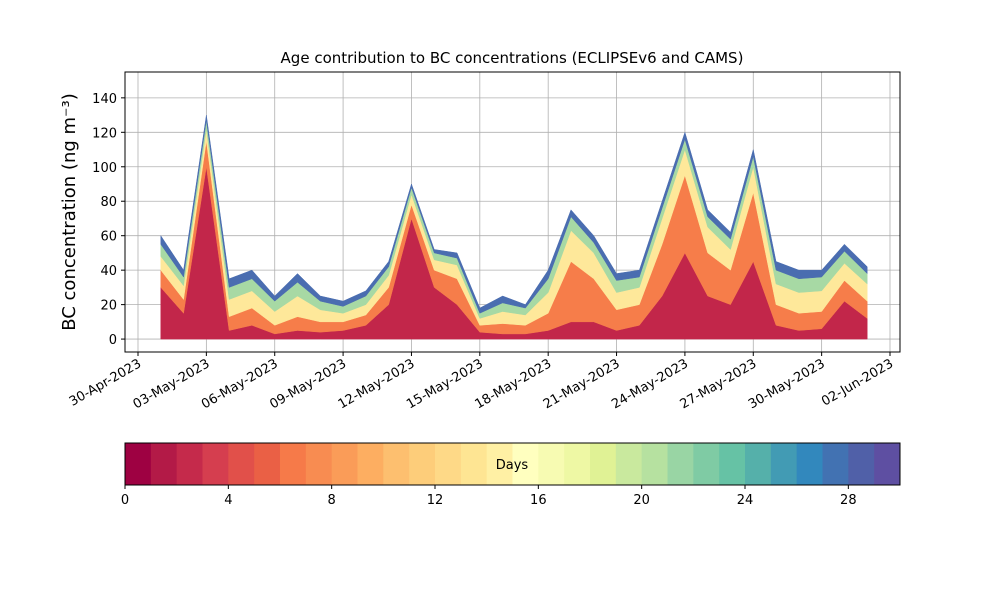 This screenshot has width=1000, height=604. What do you see at coordinates (69, 212) in the screenshot?
I see `y-axis-label: BC concentration (ng m⁻³)` at bounding box center [69, 212].